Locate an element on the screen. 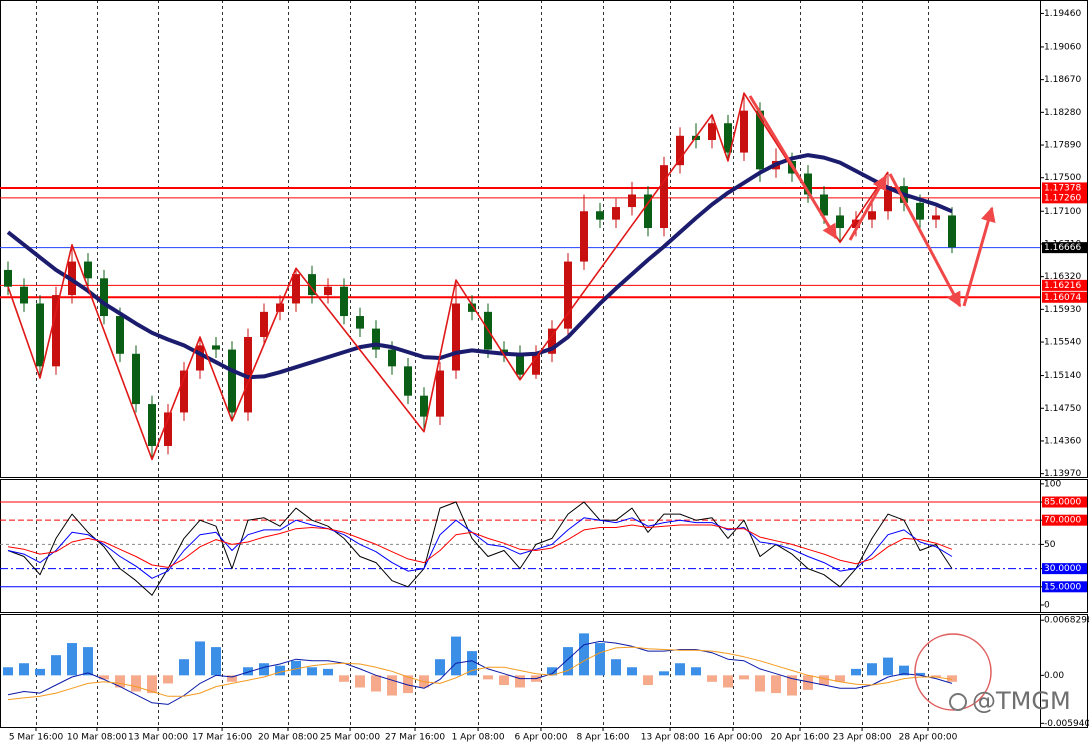 This screenshot has height=745, width=1089. x-tick-label: 13 Apr 08:00 is located at coordinates (670, 738).